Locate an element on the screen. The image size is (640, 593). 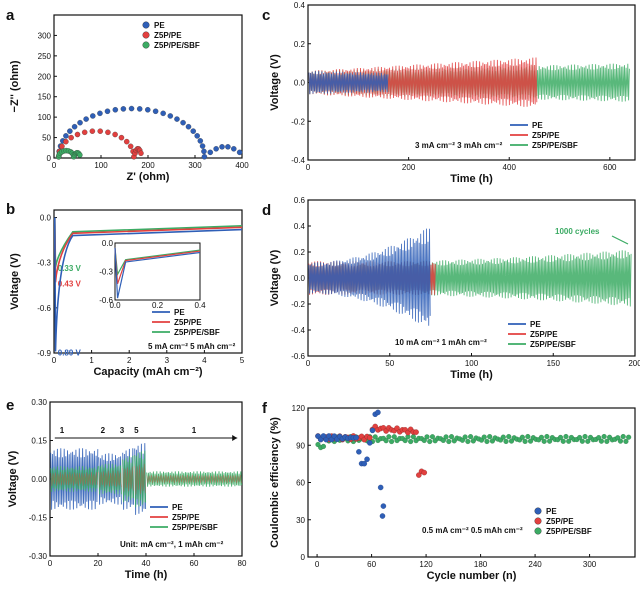
panel-e-ytick-label: 0.15 is located at coordinates (39, 441).